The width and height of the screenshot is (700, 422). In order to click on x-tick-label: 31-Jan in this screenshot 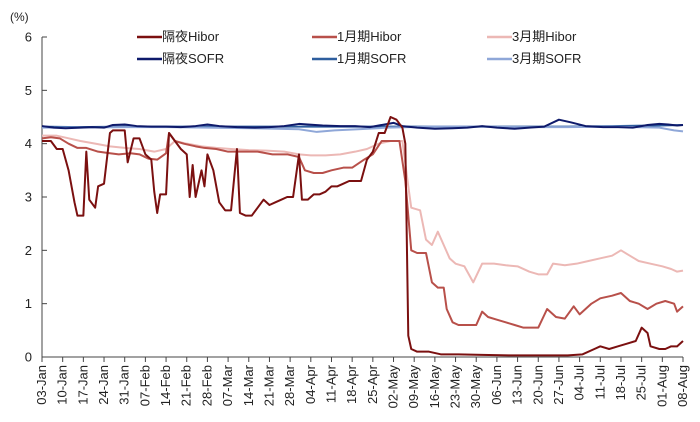, I will do `click(124, 385)`.